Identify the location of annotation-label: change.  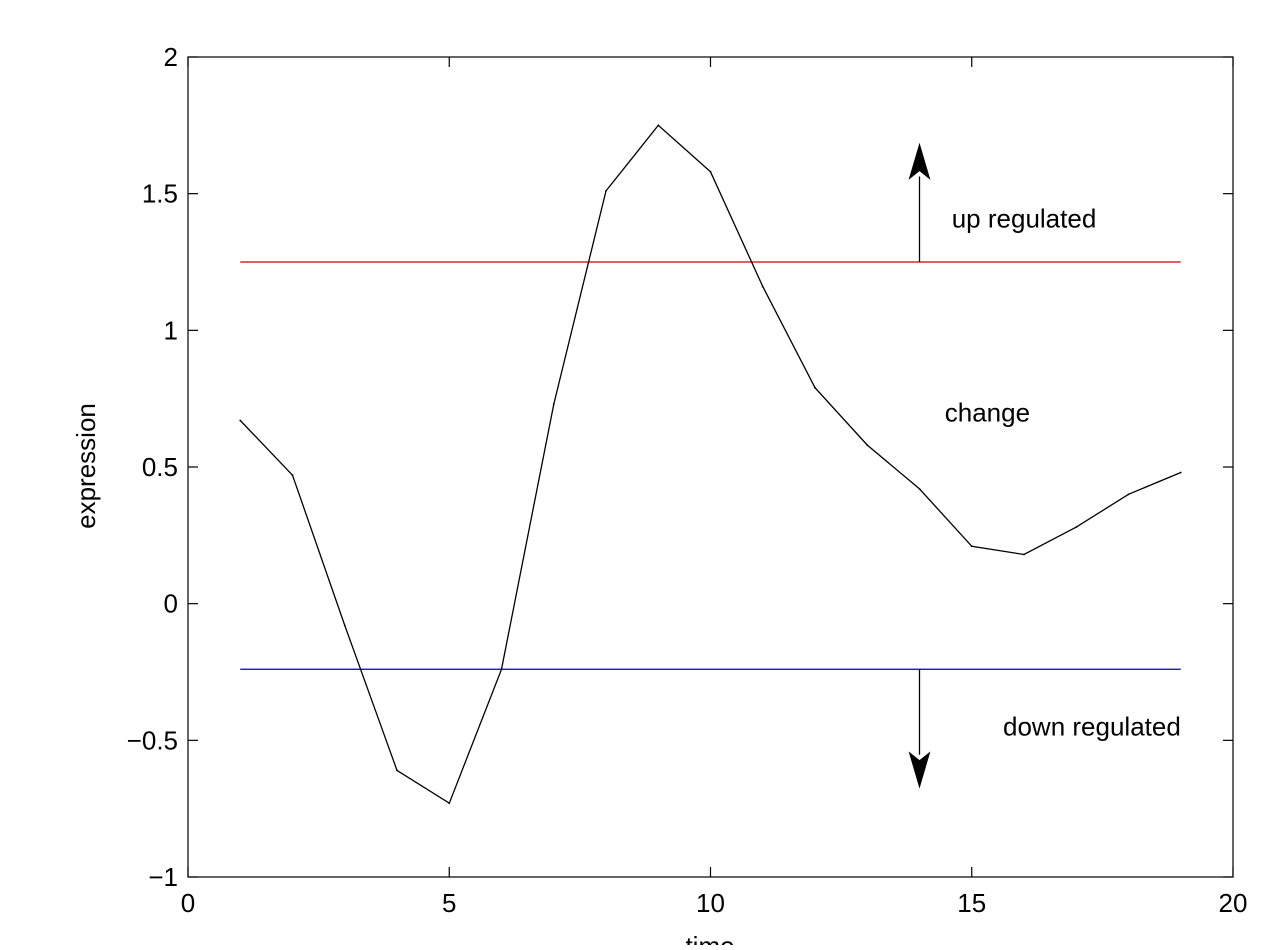
(987, 412).